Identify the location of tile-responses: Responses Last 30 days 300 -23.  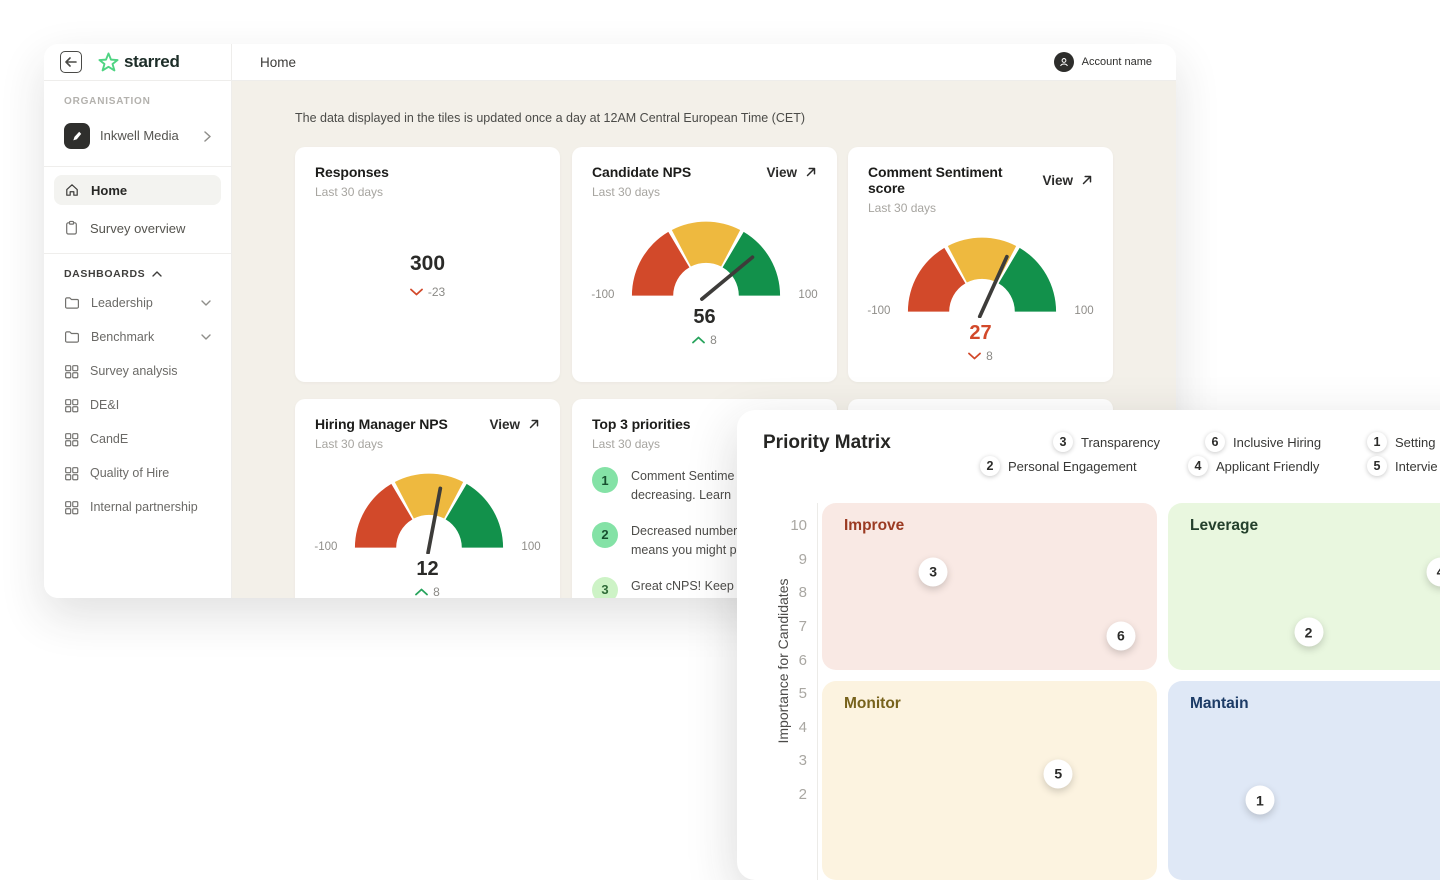
(427, 264).